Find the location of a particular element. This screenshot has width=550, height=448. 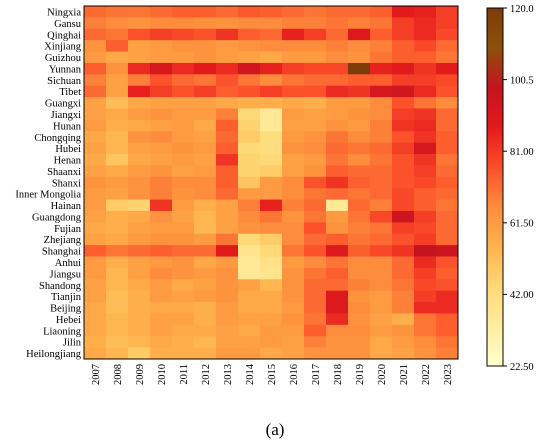

x-tick-label: 2023 is located at coordinates (448, 374).